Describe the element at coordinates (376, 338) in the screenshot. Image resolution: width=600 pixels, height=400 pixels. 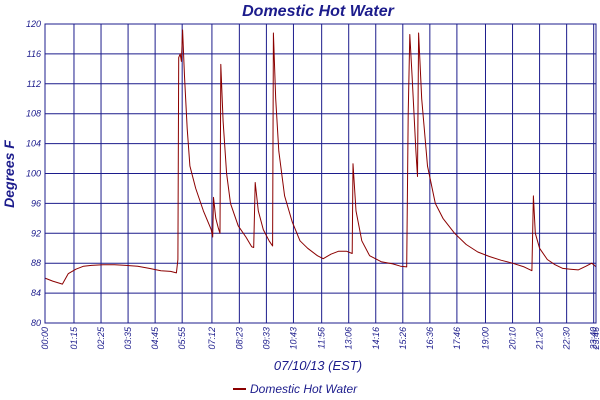
I see `x-tick-label: 14:16` at that location.